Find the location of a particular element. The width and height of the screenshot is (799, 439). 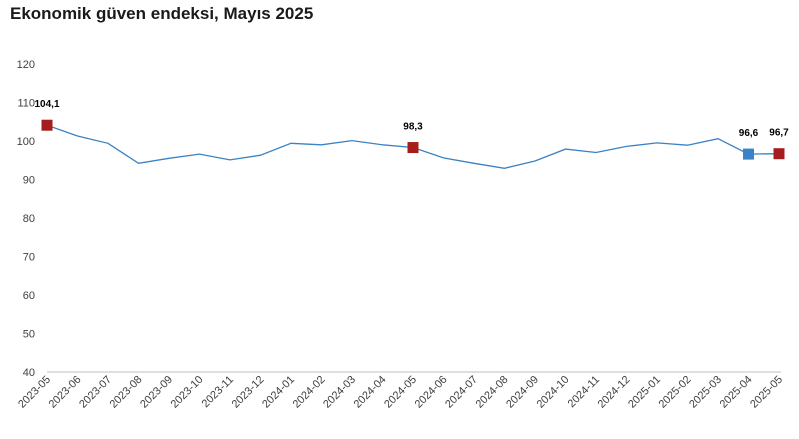

y-tick-label: 110 is located at coordinates (26, 104).